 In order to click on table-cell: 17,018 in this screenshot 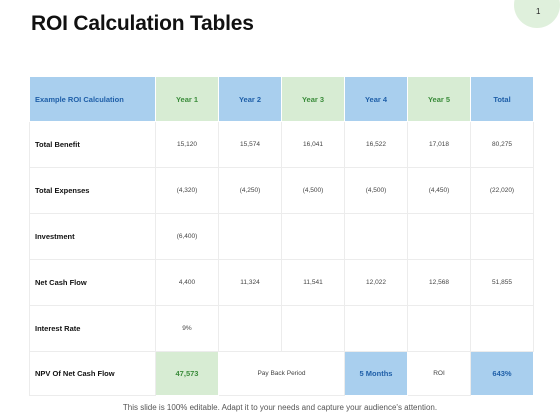, I will do `click(439, 144)`.